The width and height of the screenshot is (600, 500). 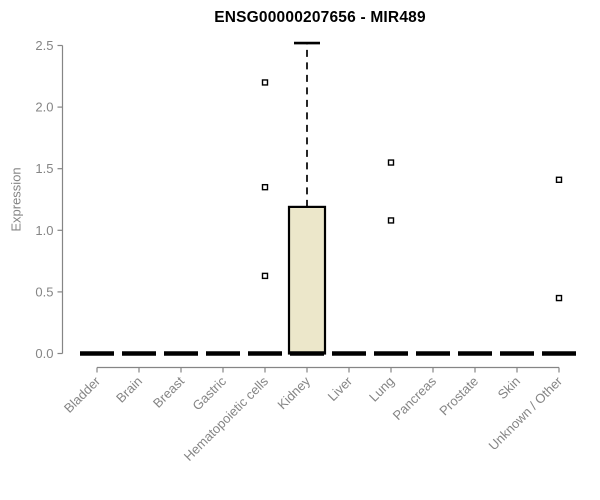 What do you see at coordinates (168, 391) in the screenshot?
I see `x-category-label: Breast` at bounding box center [168, 391].